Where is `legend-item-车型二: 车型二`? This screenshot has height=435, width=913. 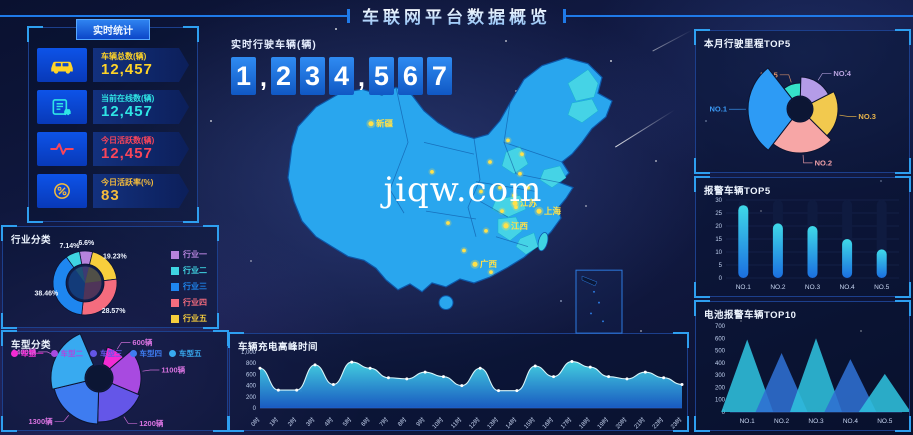 legend-item-车型二: 车型二 is located at coordinates (66, 353).